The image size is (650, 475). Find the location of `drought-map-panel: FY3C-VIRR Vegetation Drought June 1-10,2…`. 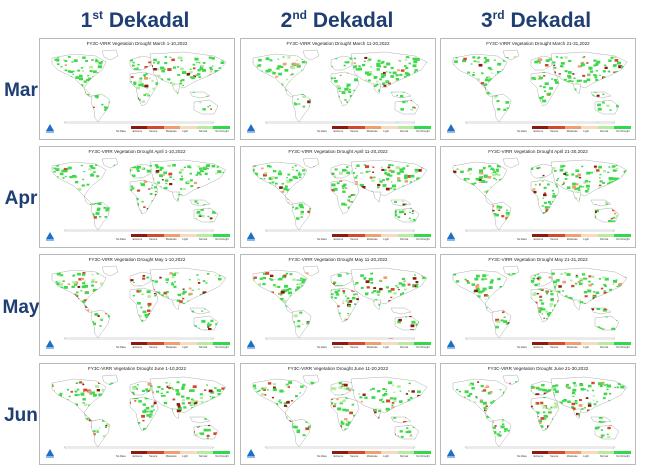

drought-map-panel: FY3C-VIRR Vegetation Drought June 1-10,2… is located at coordinates (137, 414).